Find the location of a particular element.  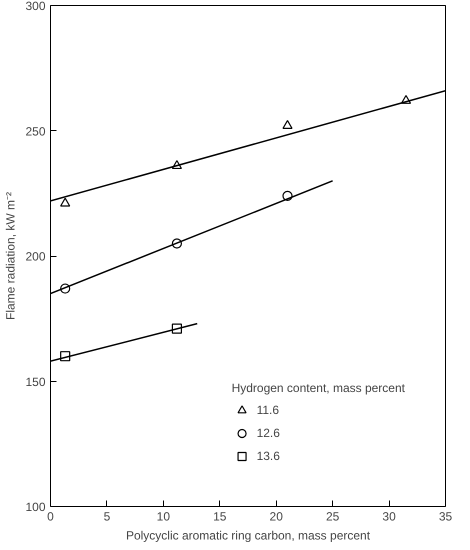

legend-label: 13.6 is located at coordinates (268, 456).